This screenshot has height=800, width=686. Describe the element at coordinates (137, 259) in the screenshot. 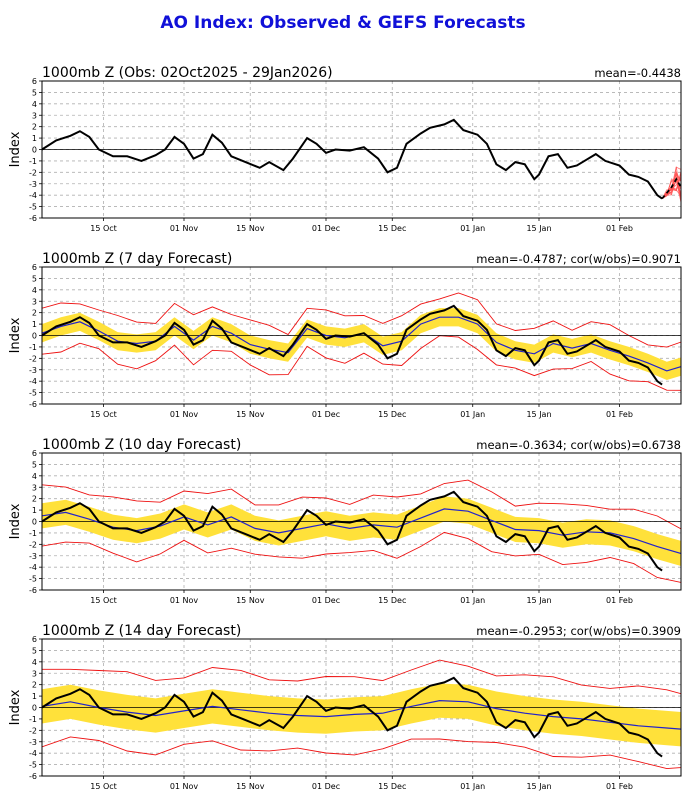

I see `panel-title: 1000mb Z (7 day Forecast)` at that location.